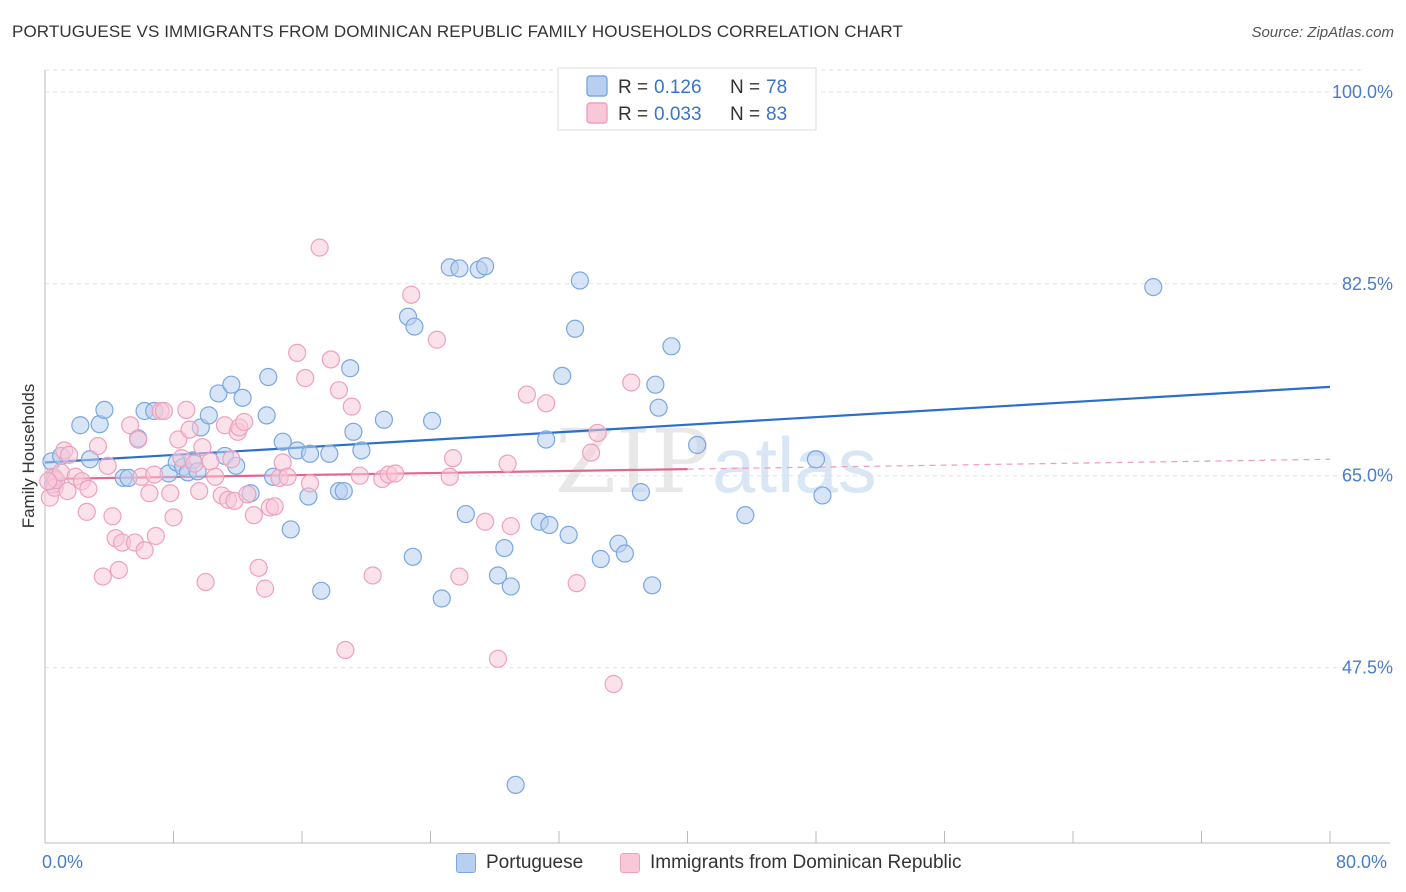  I want to click on y-axis-label: Family Households, so click(28, 456).